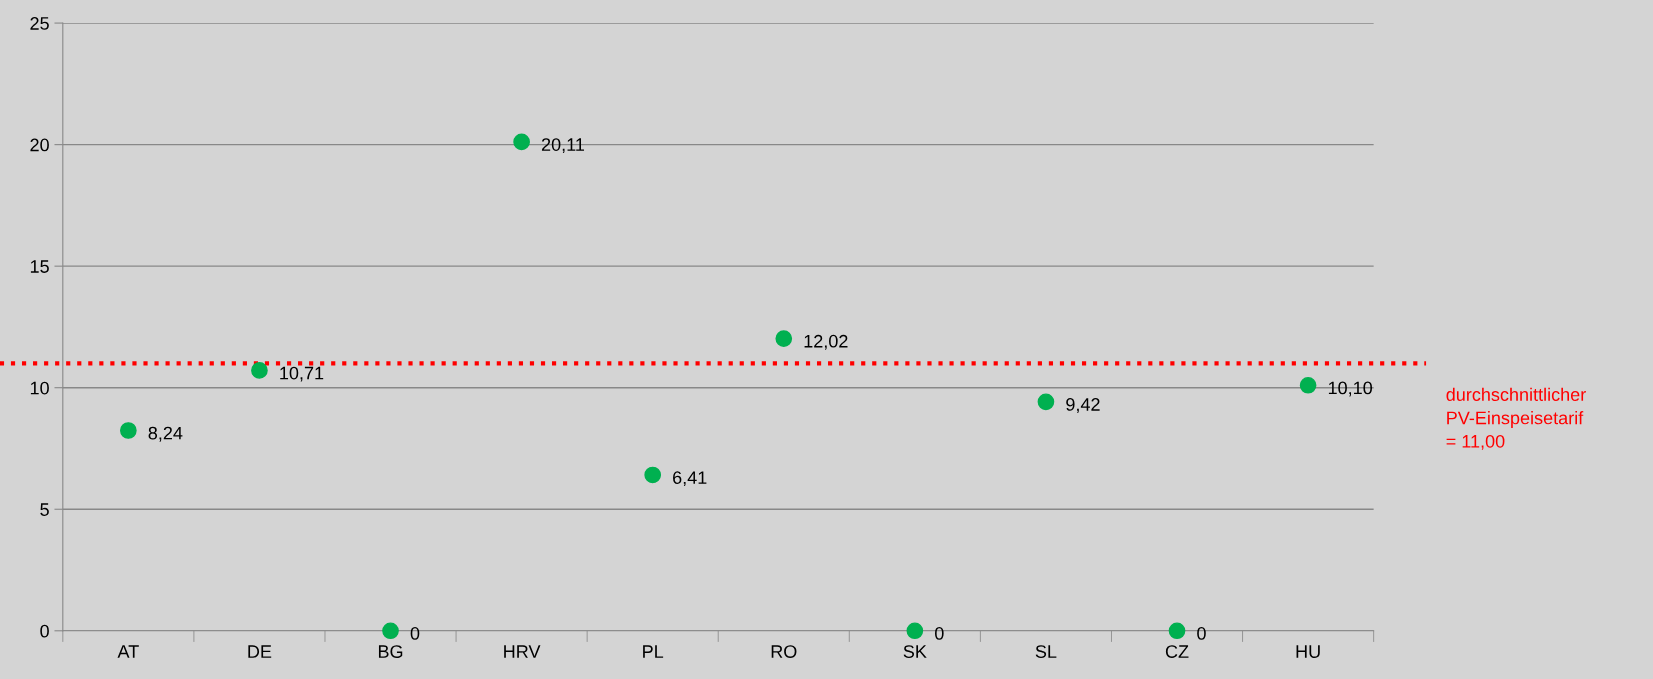 Image resolution: width=1653 pixels, height=679 pixels. What do you see at coordinates (1177, 651) in the screenshot?
I see `x-tick-label: CZ` at bounding box center [1177, 651].